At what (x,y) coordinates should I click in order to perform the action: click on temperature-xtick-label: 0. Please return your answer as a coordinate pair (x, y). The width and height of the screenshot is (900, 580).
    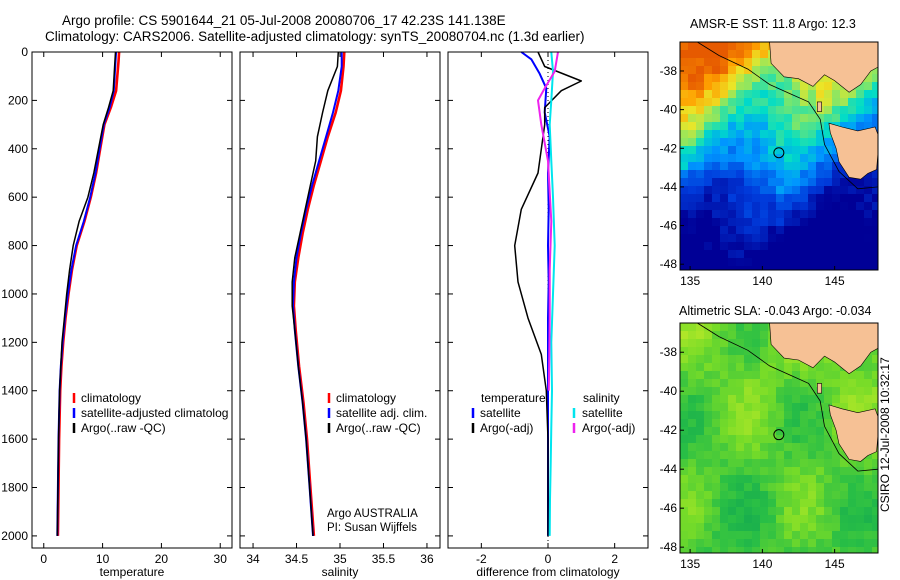
    Looking at the image, I should click on (43, 559).